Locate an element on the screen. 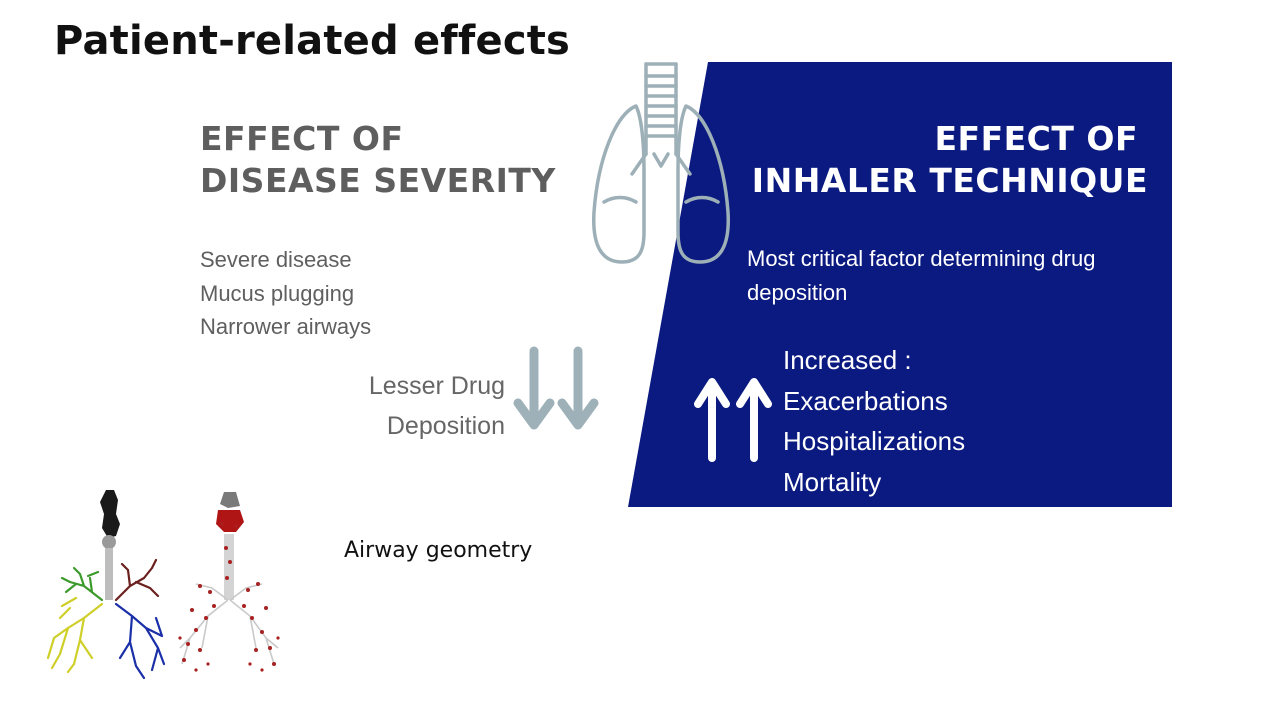 This screenshot has width=1280, height=720. list-item: Mucus plugging is located at coordinates (277, 293).